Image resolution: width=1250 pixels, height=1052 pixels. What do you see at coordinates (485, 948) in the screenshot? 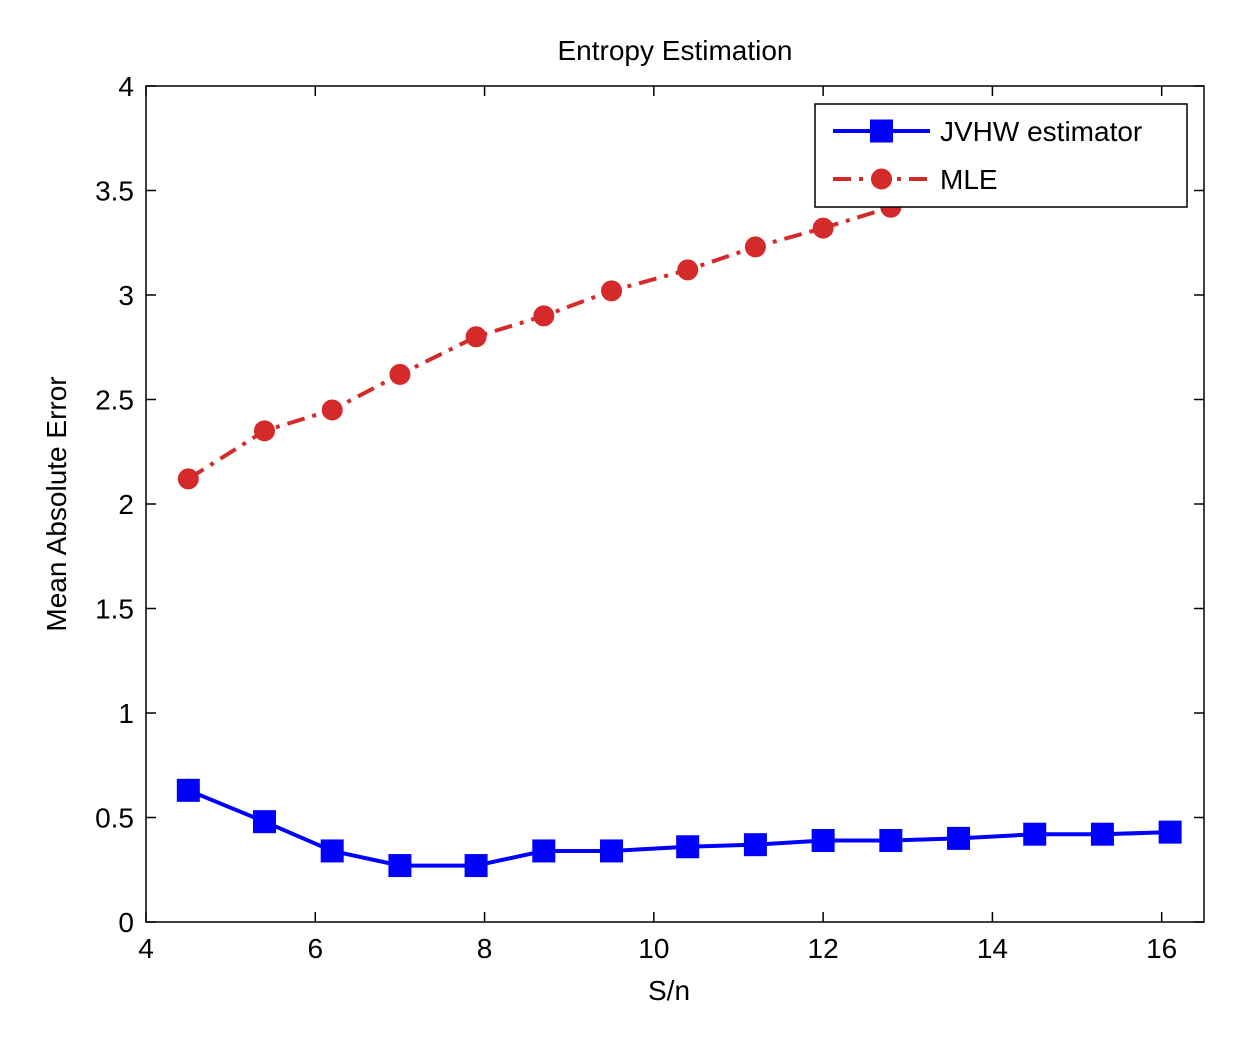
I see `x-tick-label: 8` at bounding box center [485, 948].